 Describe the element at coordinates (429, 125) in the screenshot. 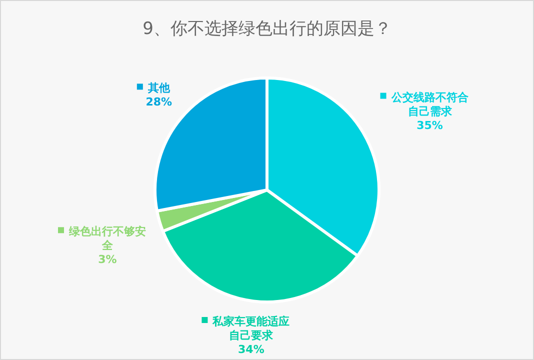

I see `data-label: 35%` at that location.